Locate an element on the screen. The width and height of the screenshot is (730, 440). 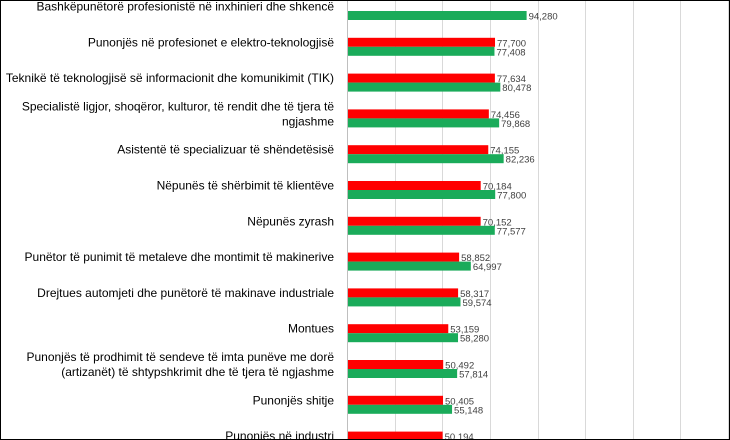
data-label: 58,852 is located at coordinates (475, 258).